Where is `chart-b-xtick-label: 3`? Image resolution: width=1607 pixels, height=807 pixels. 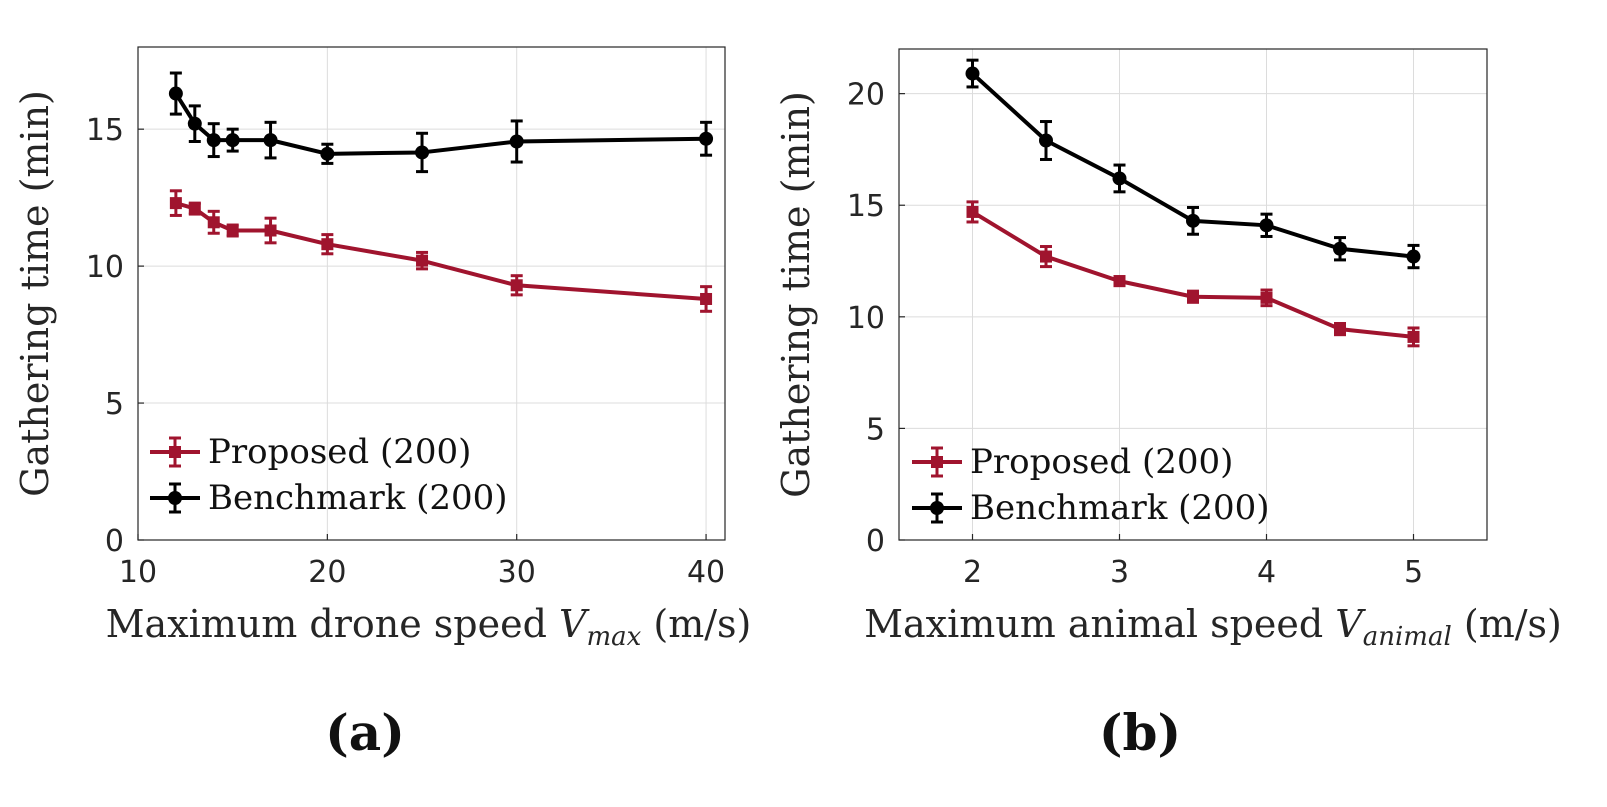 chart-b-xtick-label: 3 is located at coordinates (1119, 572).